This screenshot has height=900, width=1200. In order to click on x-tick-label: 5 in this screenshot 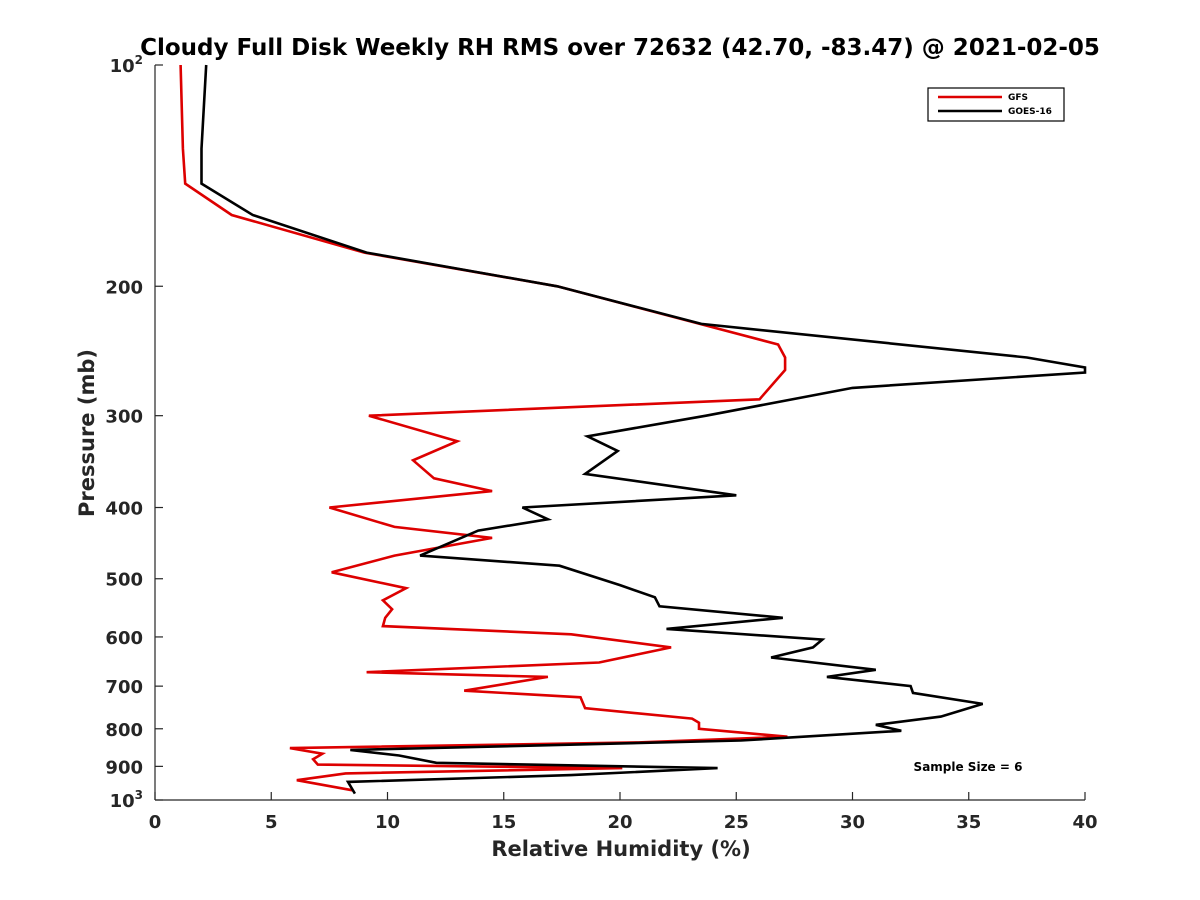, I will do `click(271, 822)`.